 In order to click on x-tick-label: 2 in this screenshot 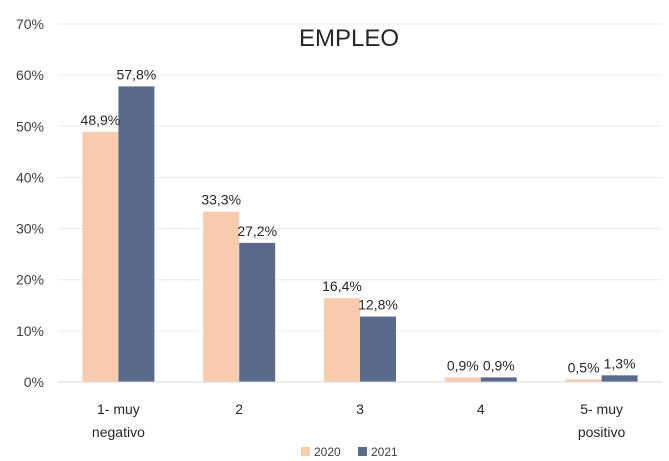, I will do `click(239, 409)`.